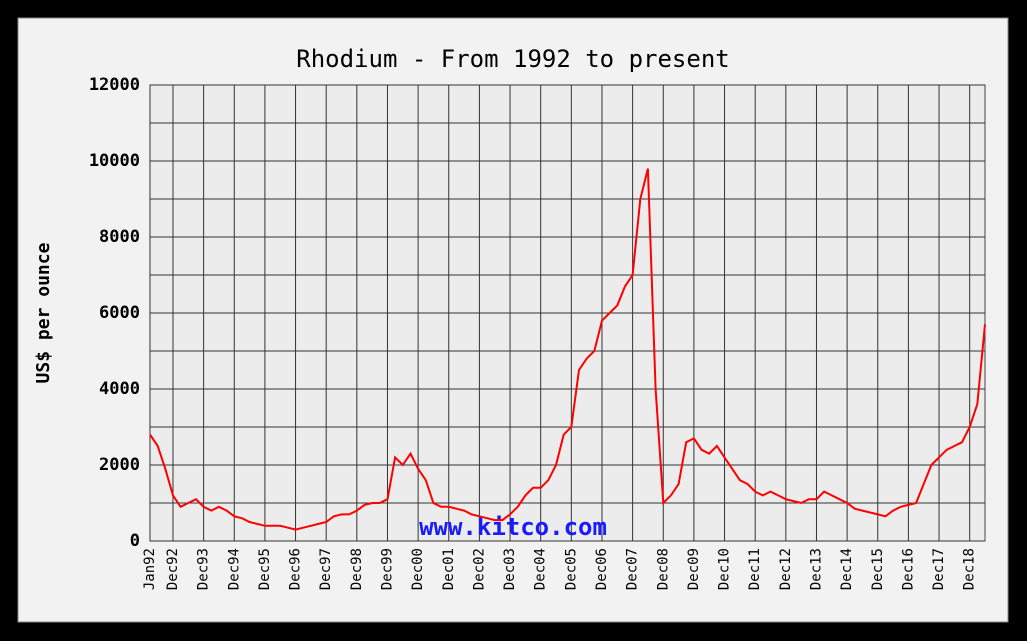 This screenshot has width=1027, height=641. What do you see at coordinates (878, 569) in the screenshot?
I see `x-tick-label: Dec15` at bounding box center [878, 569].